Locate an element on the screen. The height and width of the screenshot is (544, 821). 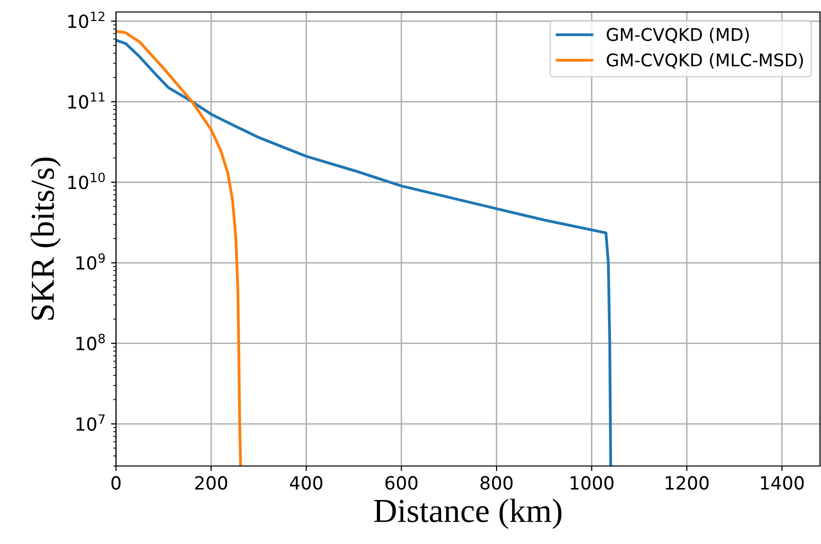
x-tick-label: 1000 is located at coordinates (592, 483).